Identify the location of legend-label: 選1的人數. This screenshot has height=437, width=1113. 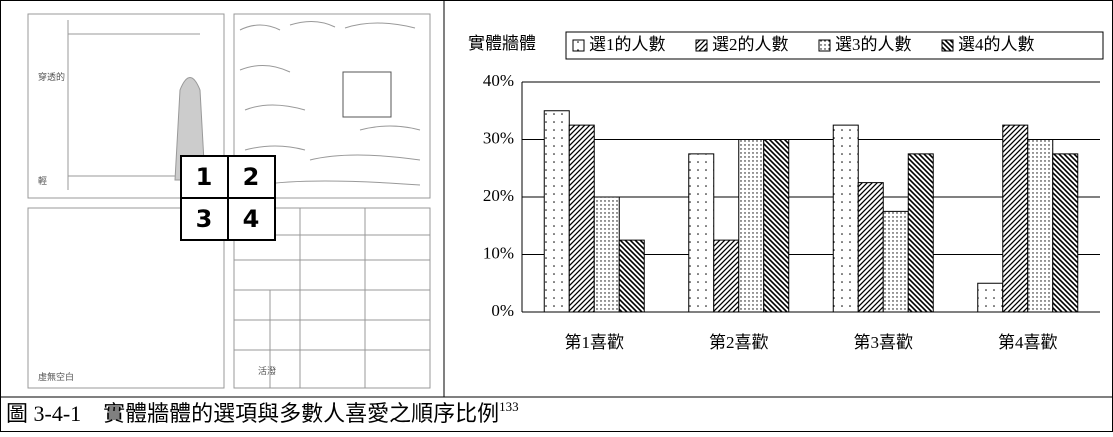
(627, 44).